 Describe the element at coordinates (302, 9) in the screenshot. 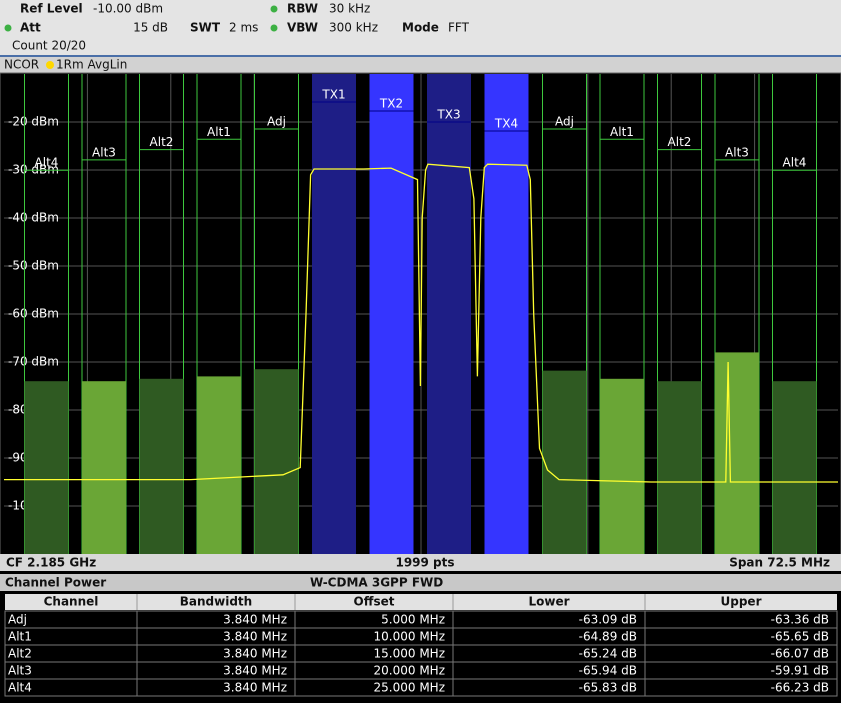

I see `label: RBW` at that location.